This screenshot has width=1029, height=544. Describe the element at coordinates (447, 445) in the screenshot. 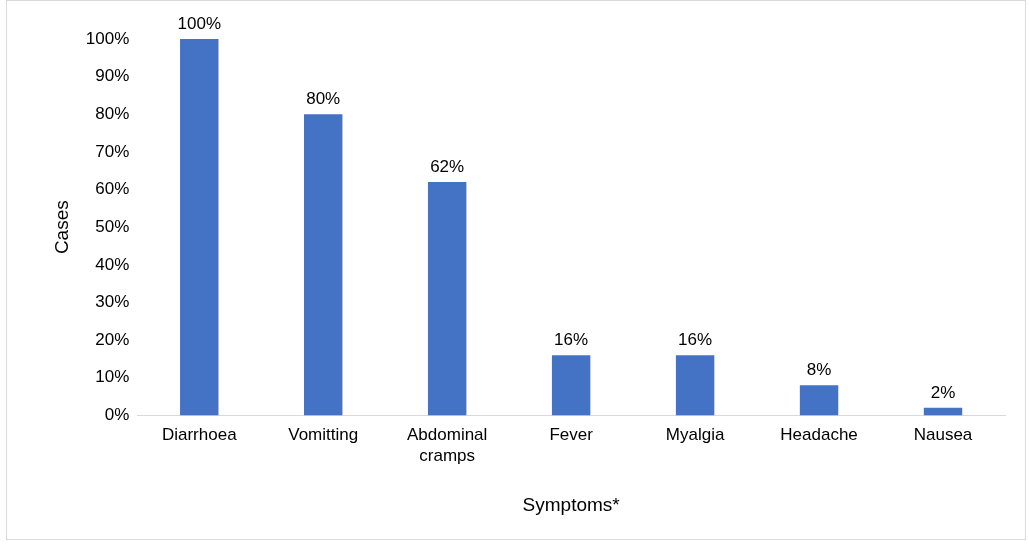

I see `x-tick-label: Abdominal cramps` at that location.